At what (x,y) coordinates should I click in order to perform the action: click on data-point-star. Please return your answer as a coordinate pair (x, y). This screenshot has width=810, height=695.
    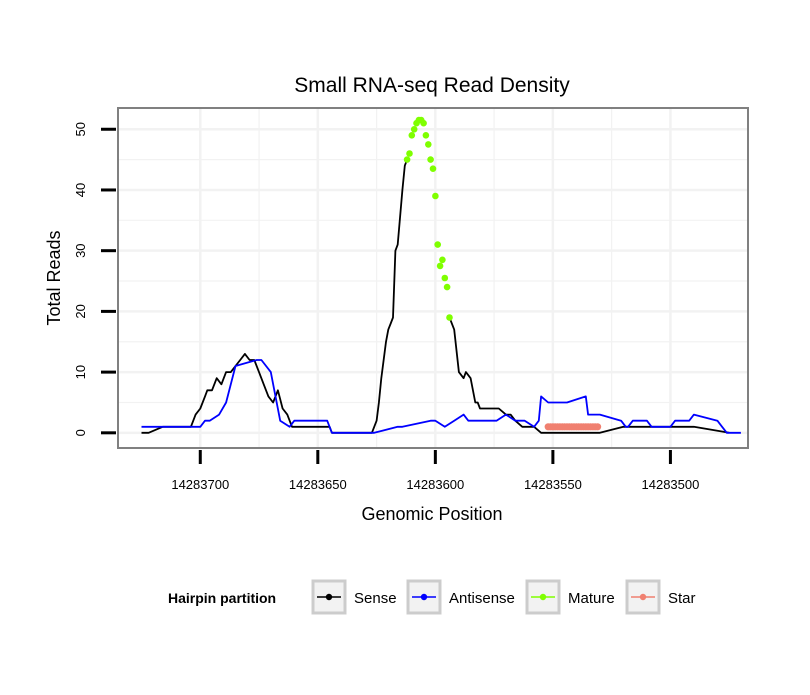
    Looking at the image, I should click on (598, 427).